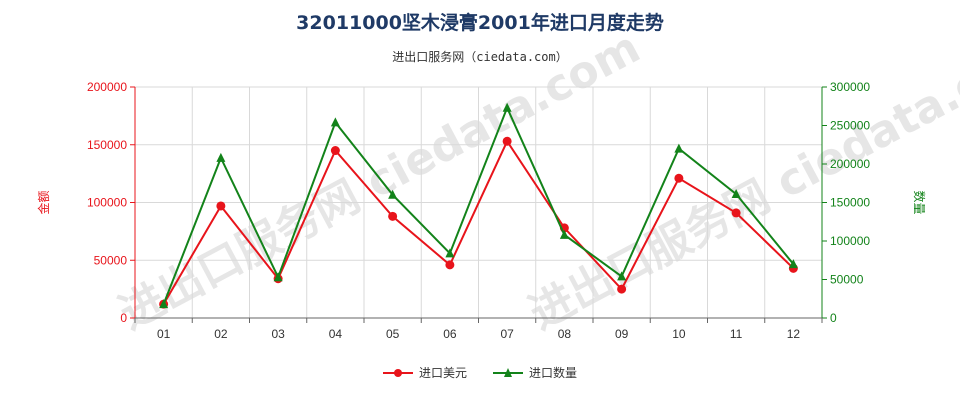  What do you see at coordinates (278, 334) in the screenshot?
I see `x-tick-label: 03` at bounding box center [278, 334].